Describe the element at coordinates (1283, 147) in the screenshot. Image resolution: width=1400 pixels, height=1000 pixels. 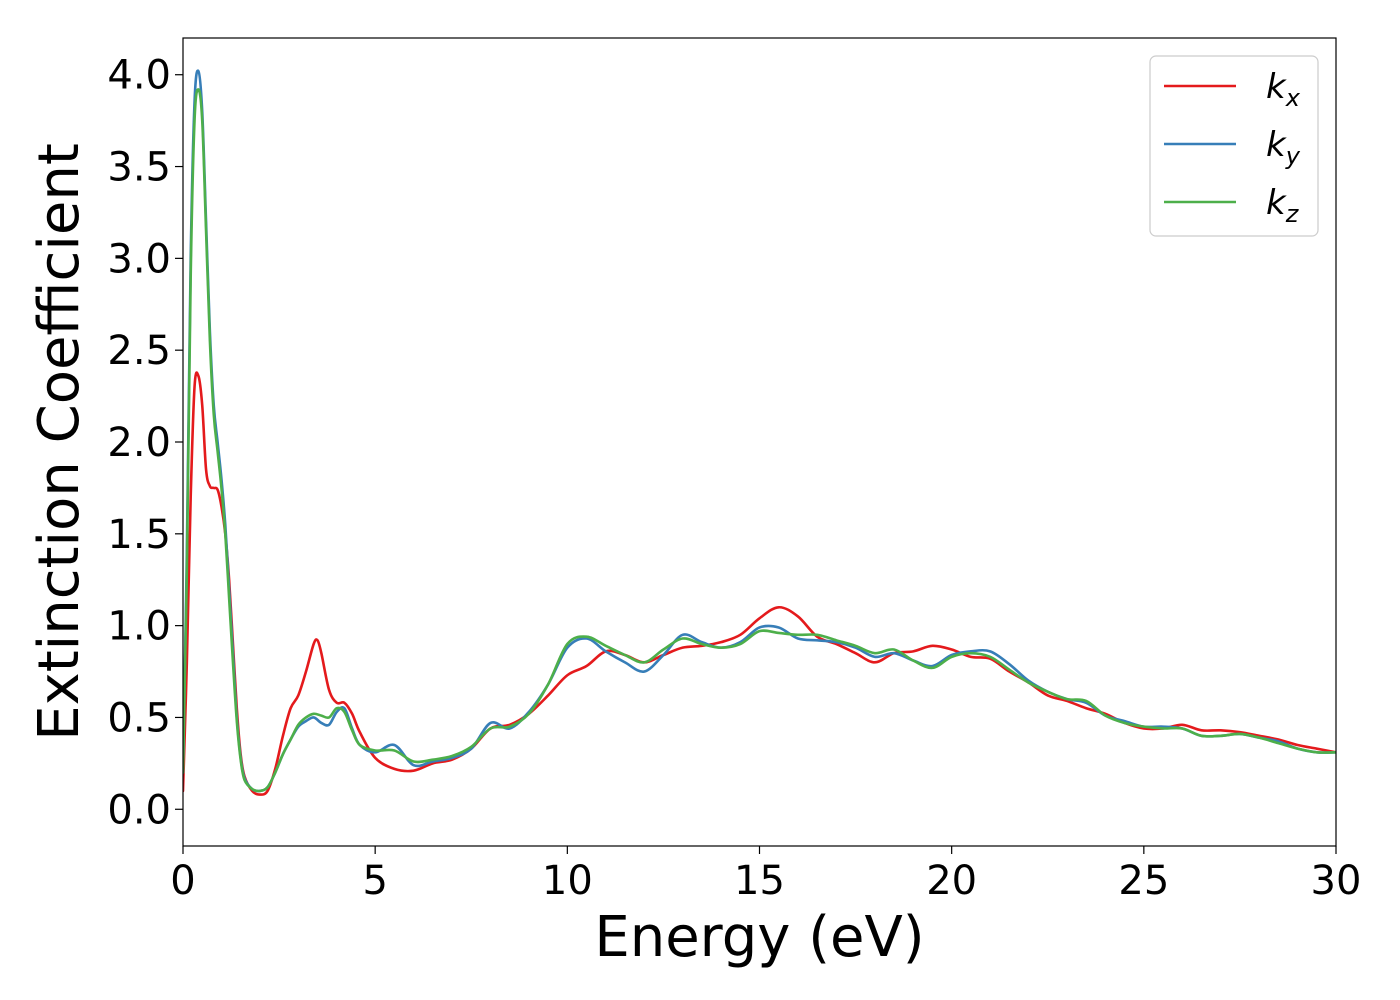
I see `legend-label-ky: ky` at that location.